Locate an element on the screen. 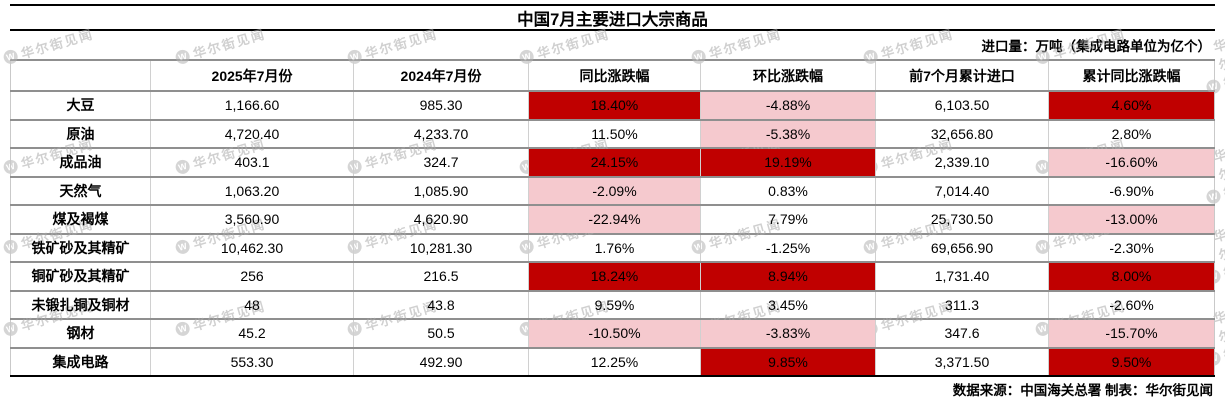  table-cell: 10,281.30 is located at coordinates (440, 247).